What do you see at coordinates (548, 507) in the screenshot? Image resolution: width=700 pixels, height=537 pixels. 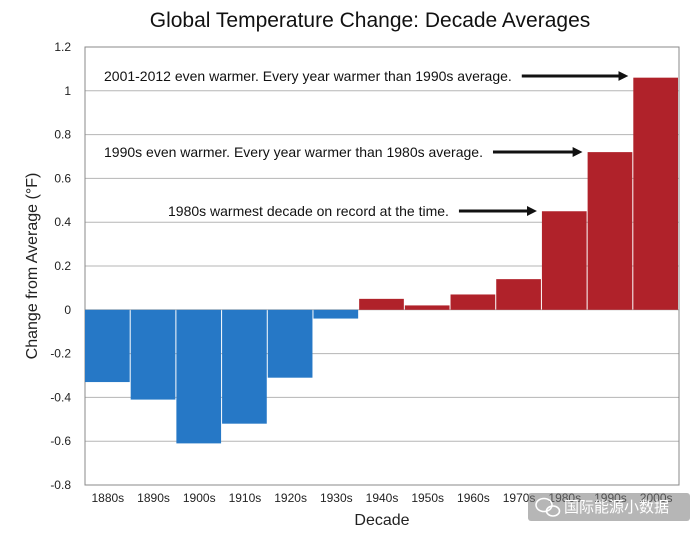 I see `wechat-icon` at bounding box center [548, 507].